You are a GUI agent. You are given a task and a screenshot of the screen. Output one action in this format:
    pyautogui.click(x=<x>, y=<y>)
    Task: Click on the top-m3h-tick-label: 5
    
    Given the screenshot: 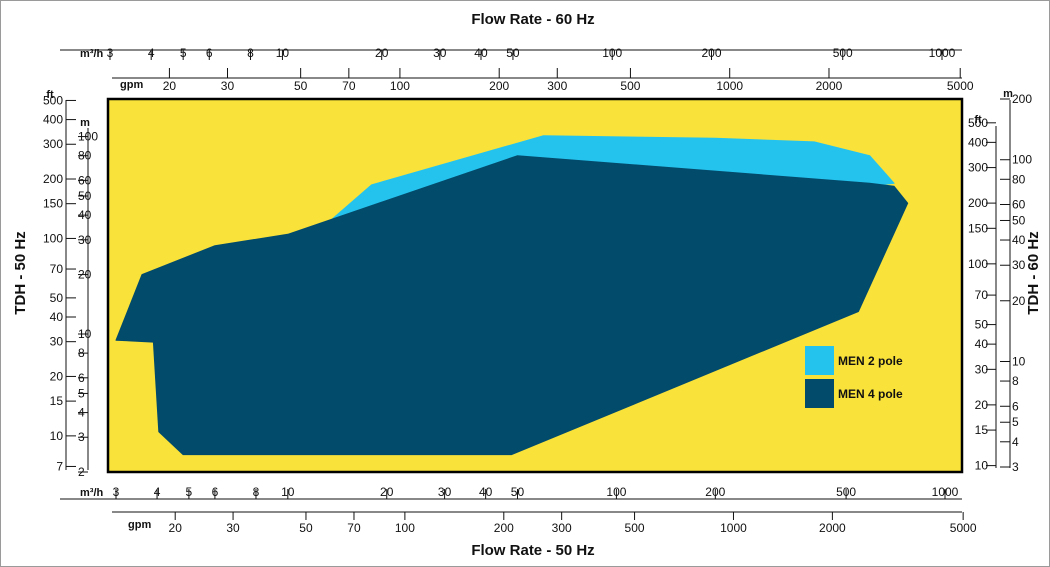 What is the action you would take?
    pyautogui.click(x=183, y=53)
    